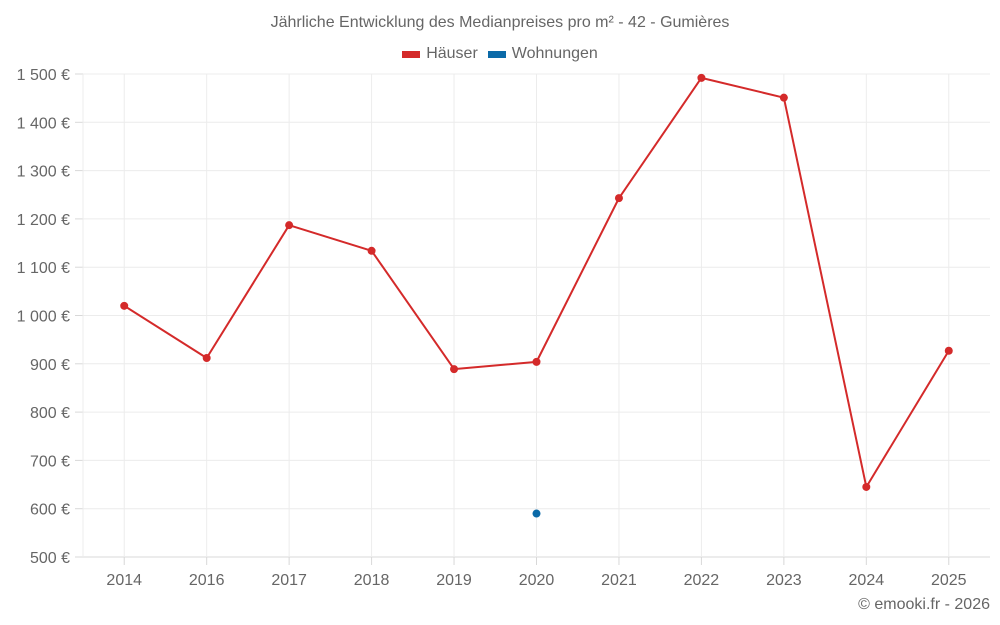 Image resolution: width=1000 pixels, height=625 pixels. I want to click on x-tick-label: 2019, so click(454, 580).